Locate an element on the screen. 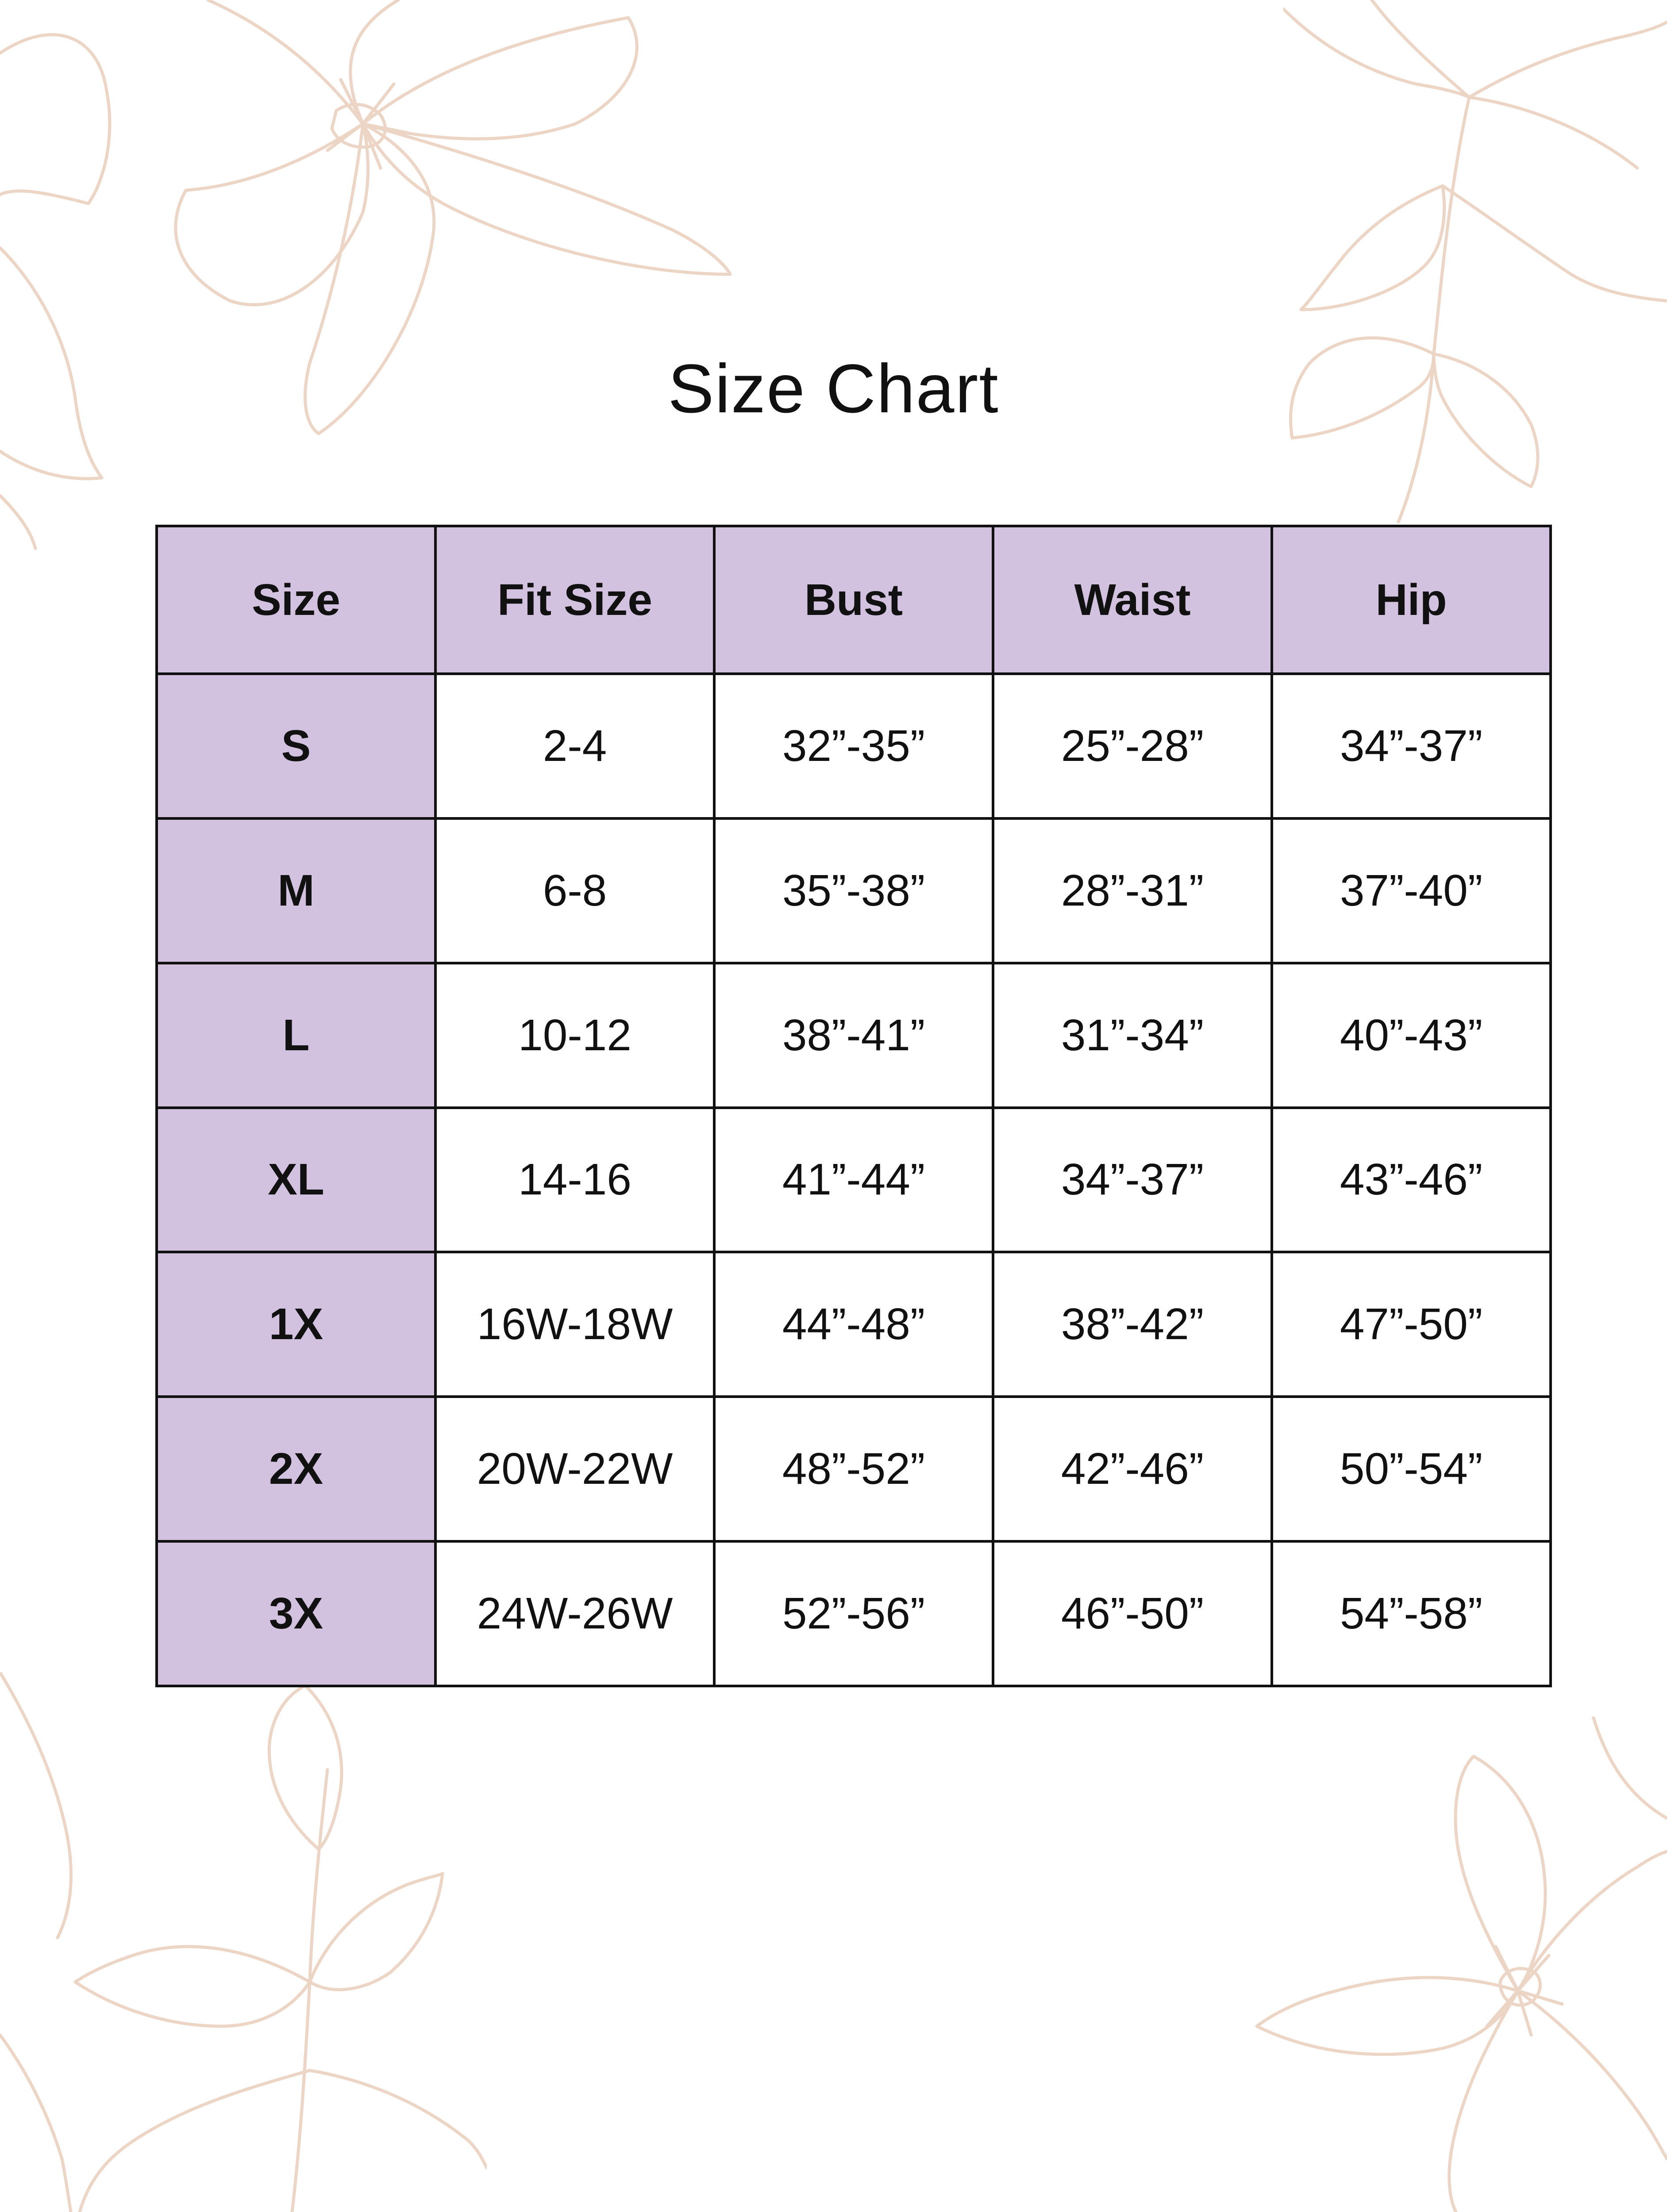 The image size is (1667, 2212). hip-cell: 54”-58” is located at coordinates (1411, 1614).